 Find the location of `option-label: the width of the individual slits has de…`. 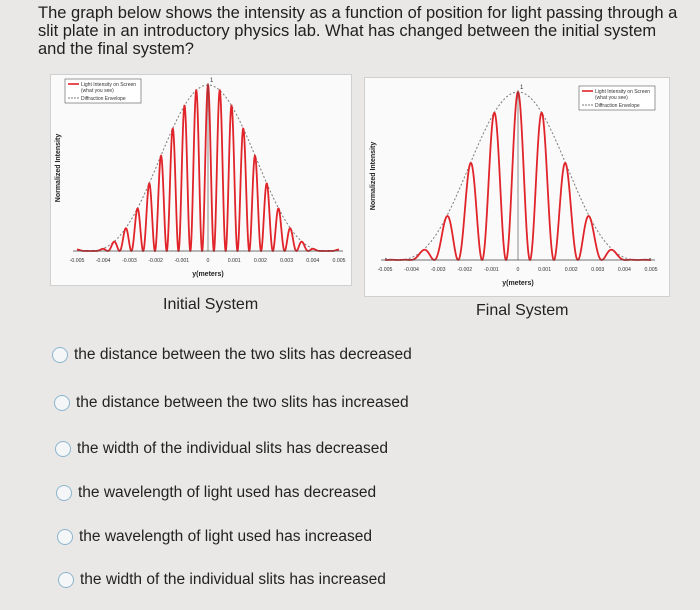

option-label: the width of the individual slits has de… is located at coordinates (233, 448).